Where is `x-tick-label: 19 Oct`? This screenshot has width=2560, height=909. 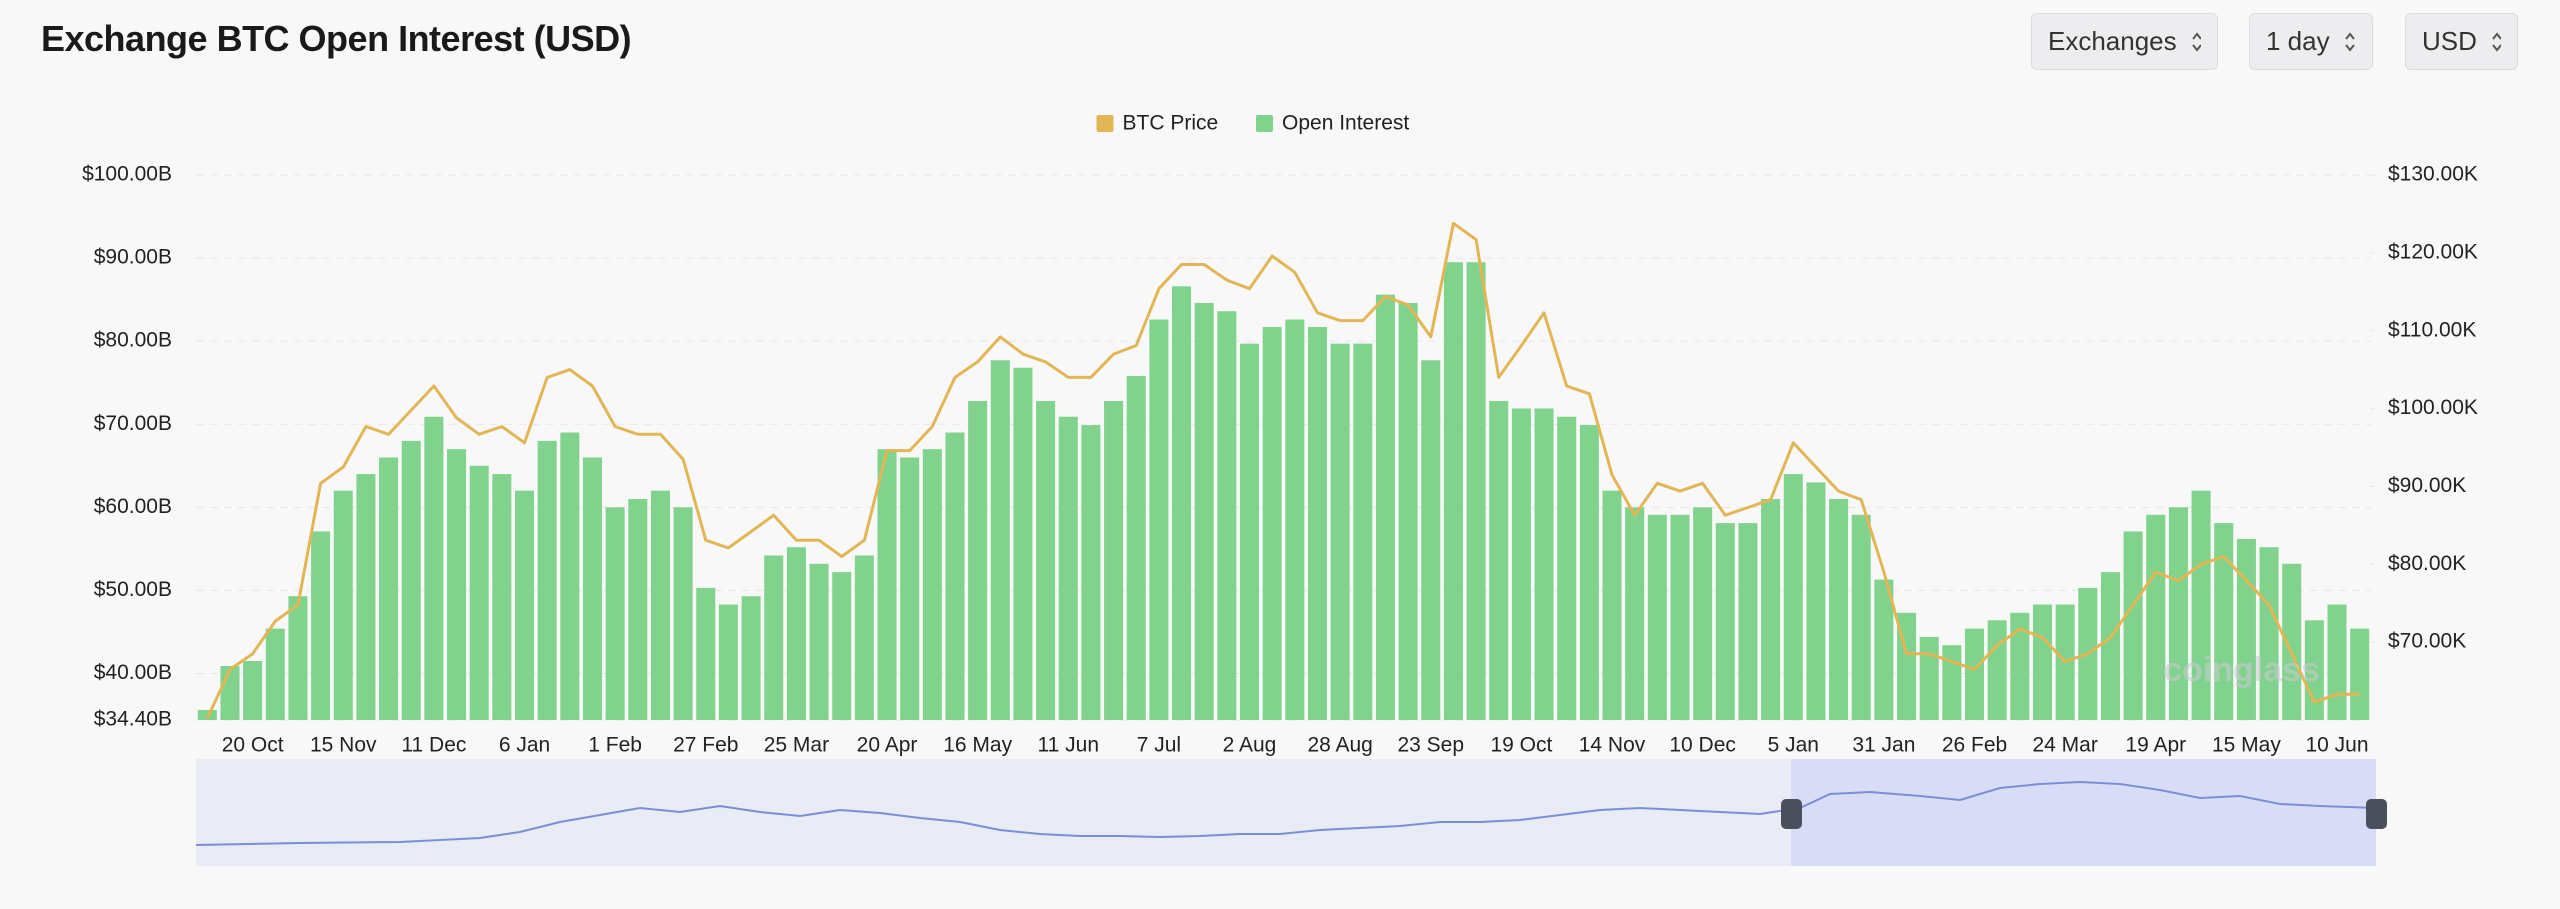
x-tick-label: 19 Oct is located at coordinates (1521, 745).